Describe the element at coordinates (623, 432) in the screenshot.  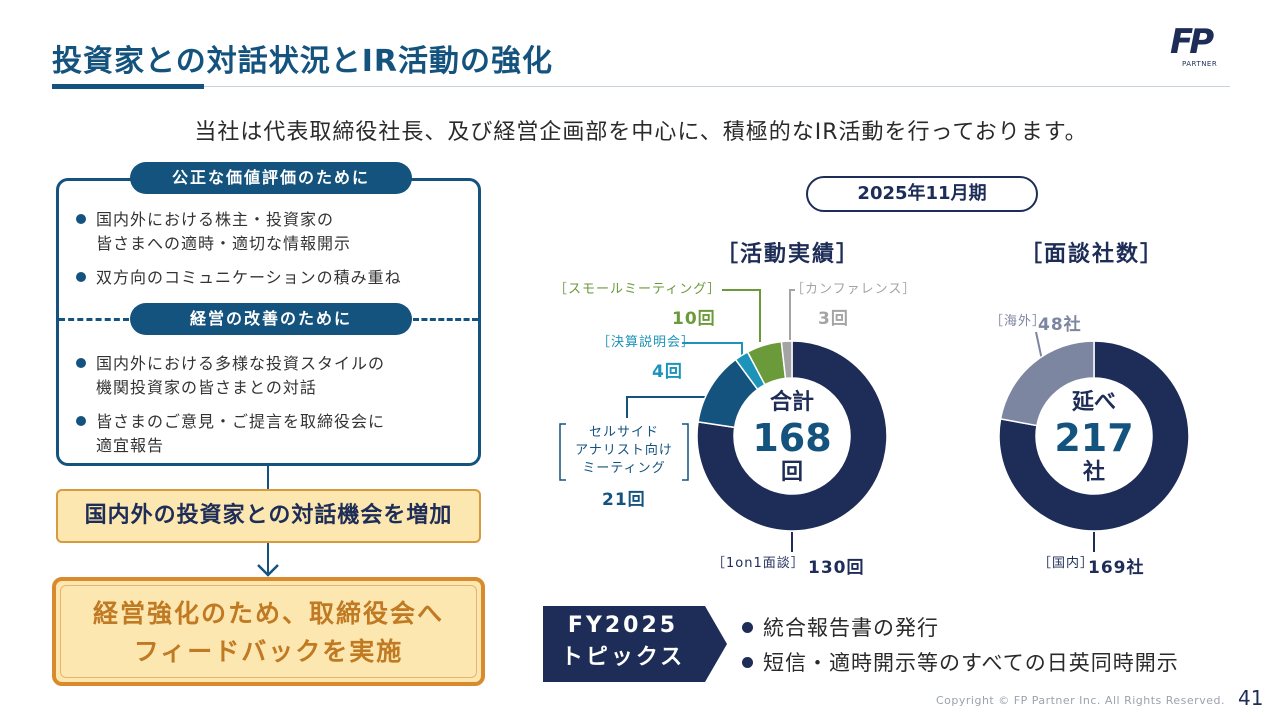
I see `slice-label-sellside-line1: セルサイド` at that location.